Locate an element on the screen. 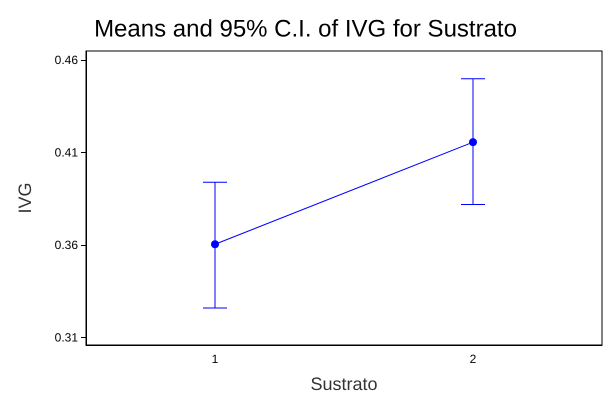 The image size is (611, 407). chart-title: Means and 95% C.I. of IVG for Sustrato is located at coordinates (305, 29).